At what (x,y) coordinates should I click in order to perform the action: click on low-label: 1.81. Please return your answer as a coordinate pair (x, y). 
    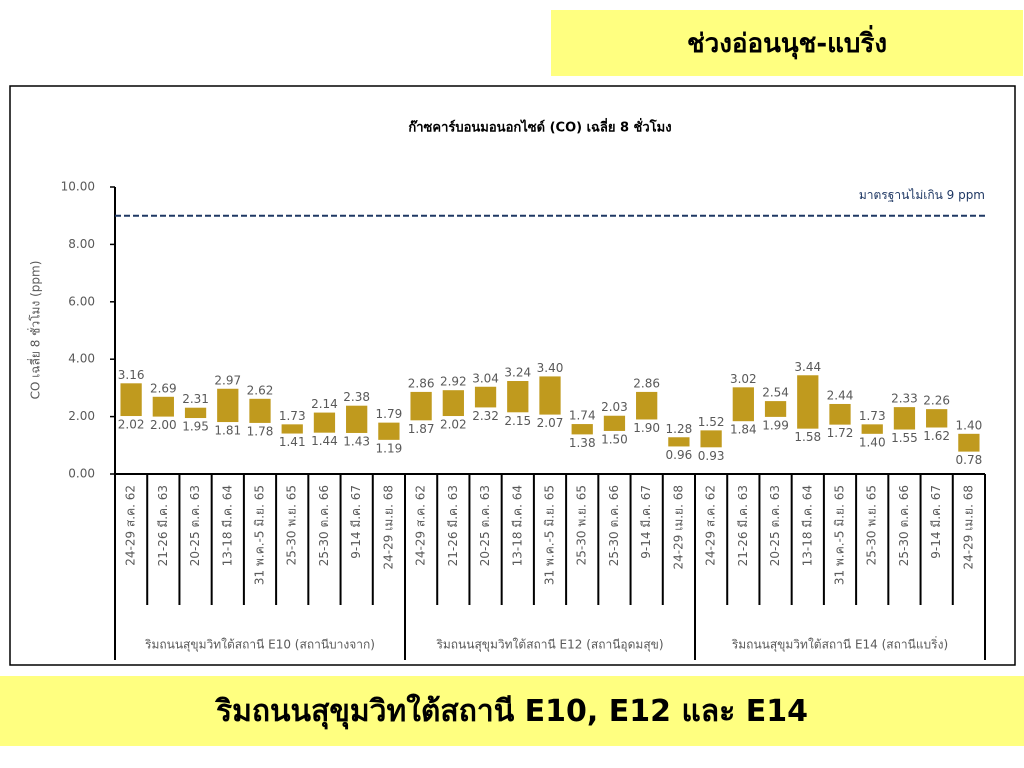
    Looking at the image, I should click on (227, 431).